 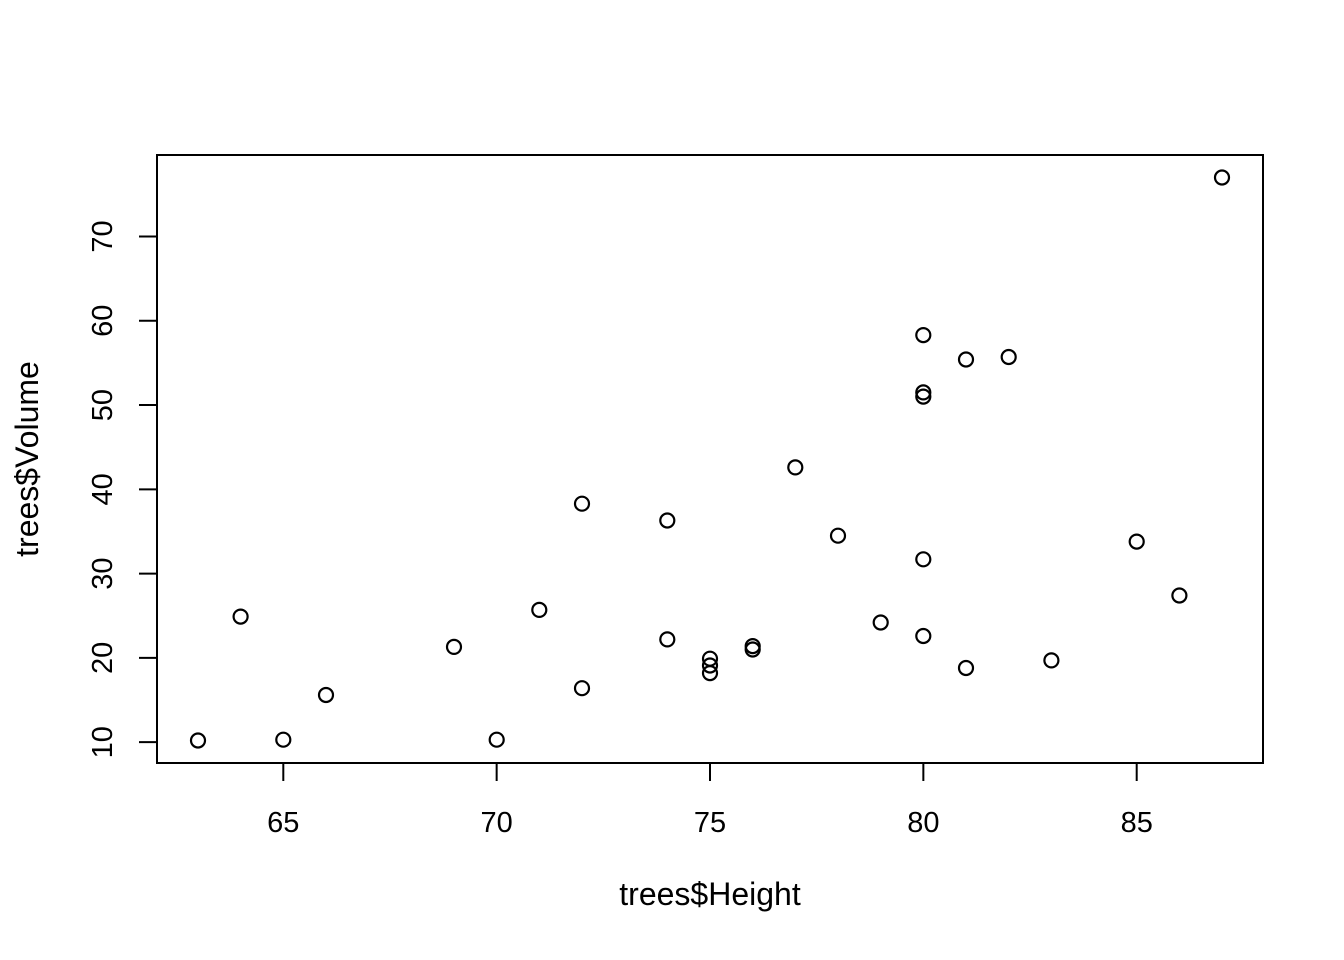 I want to click on x-tick-label: 70, so click(x=497, y=823).